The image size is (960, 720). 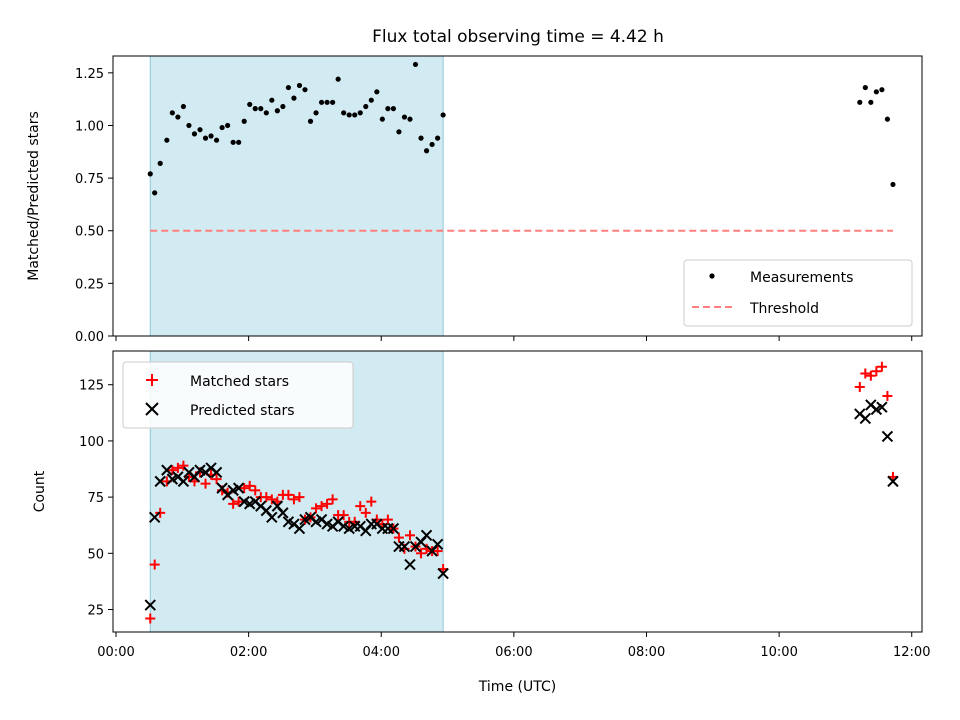 What do you see at coordinates (646, 652) in the screenshot?
I see `x-tick-label: 08:00` at bounding box center [646, 652].